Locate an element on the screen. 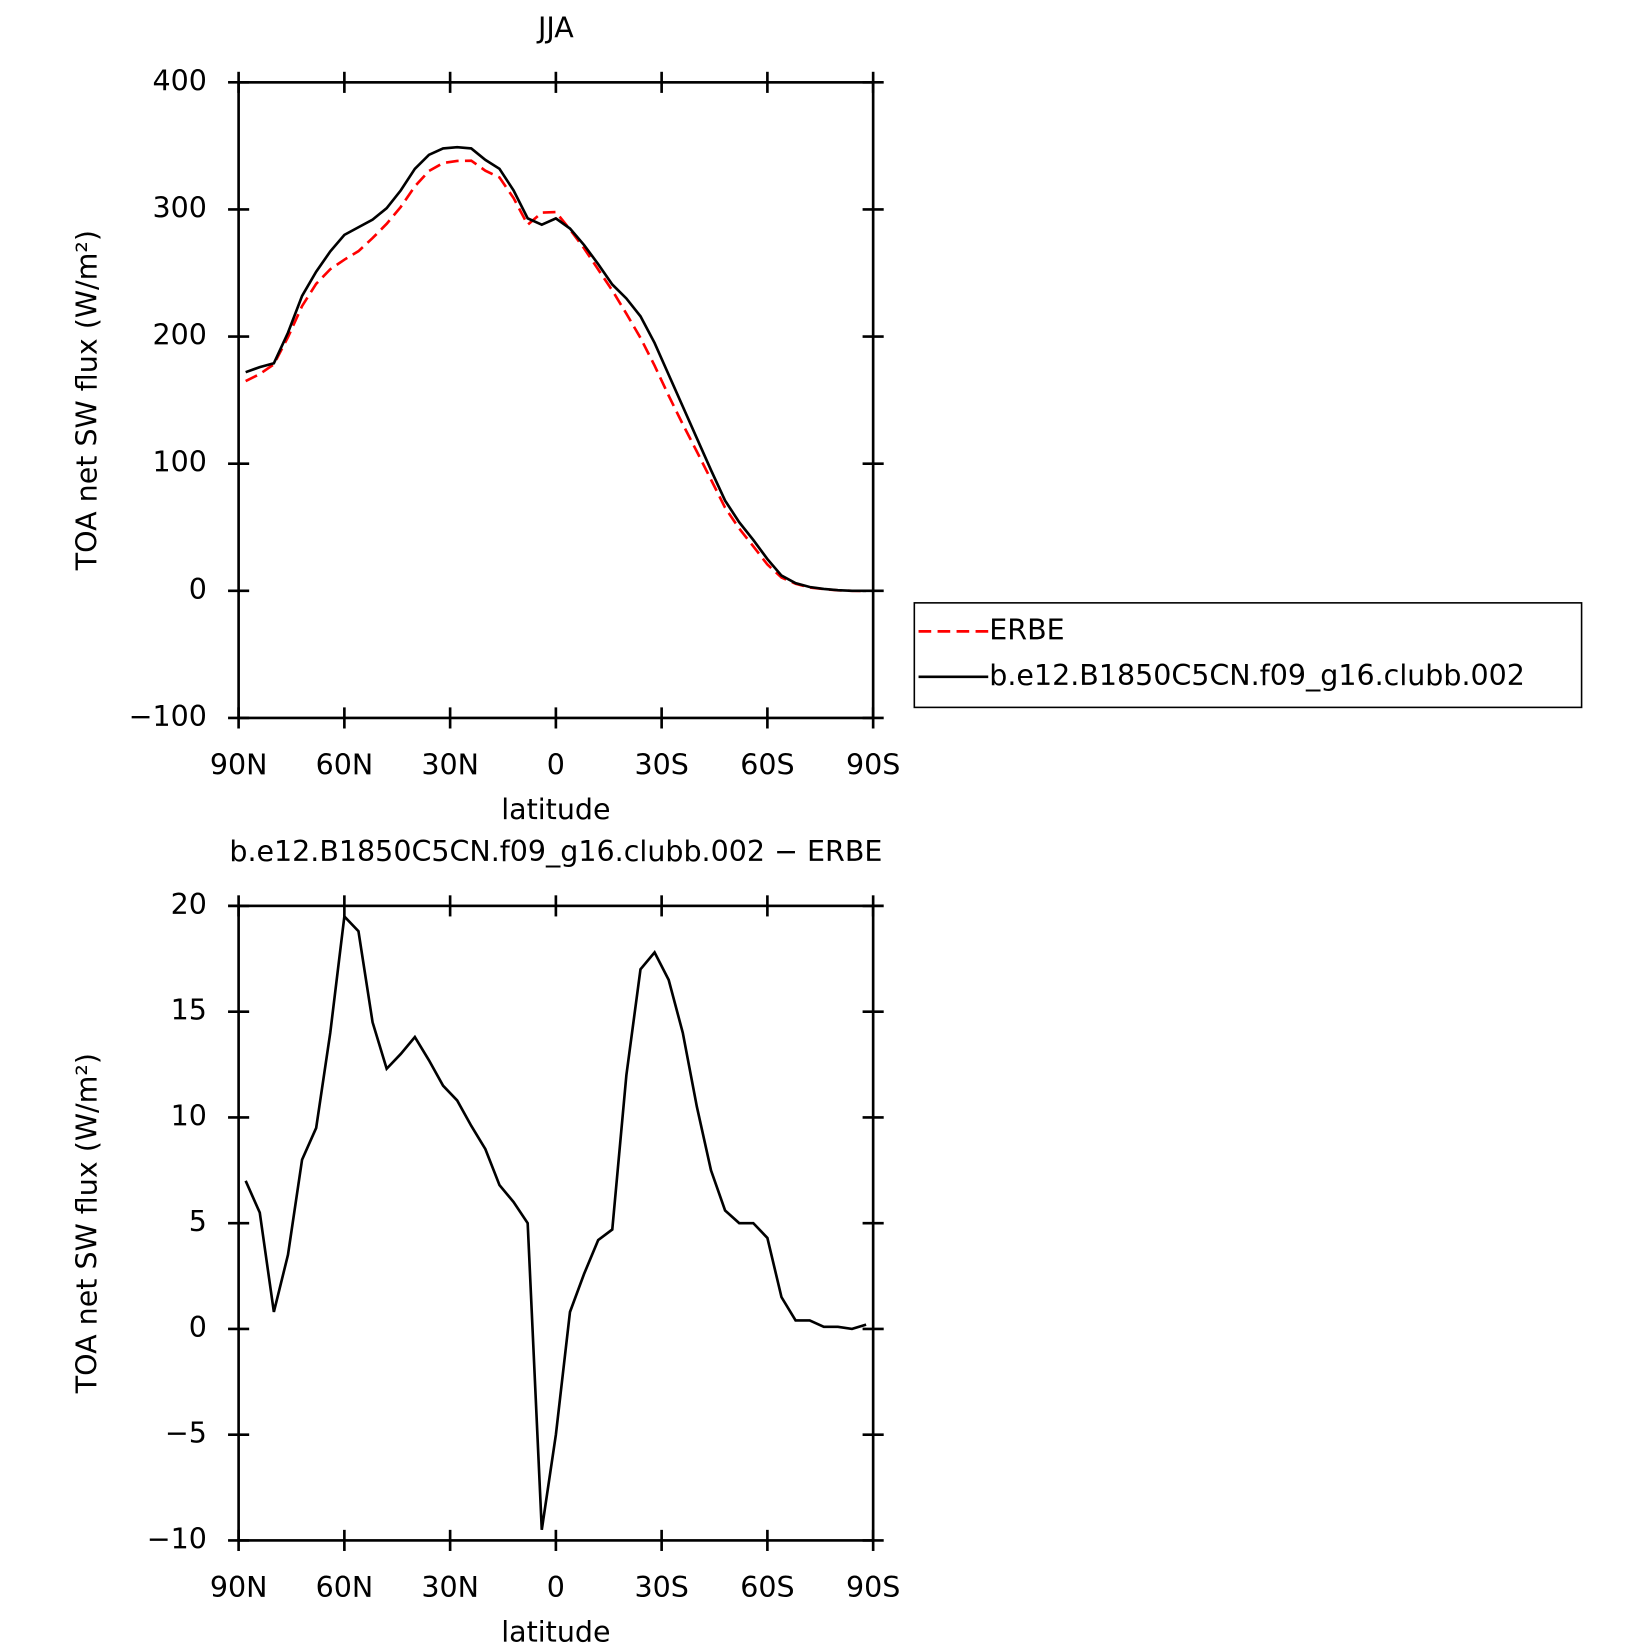 This screenshot has height=1647, width=1647. y-tick-label: 5 is located at coordinates (198, 1221).